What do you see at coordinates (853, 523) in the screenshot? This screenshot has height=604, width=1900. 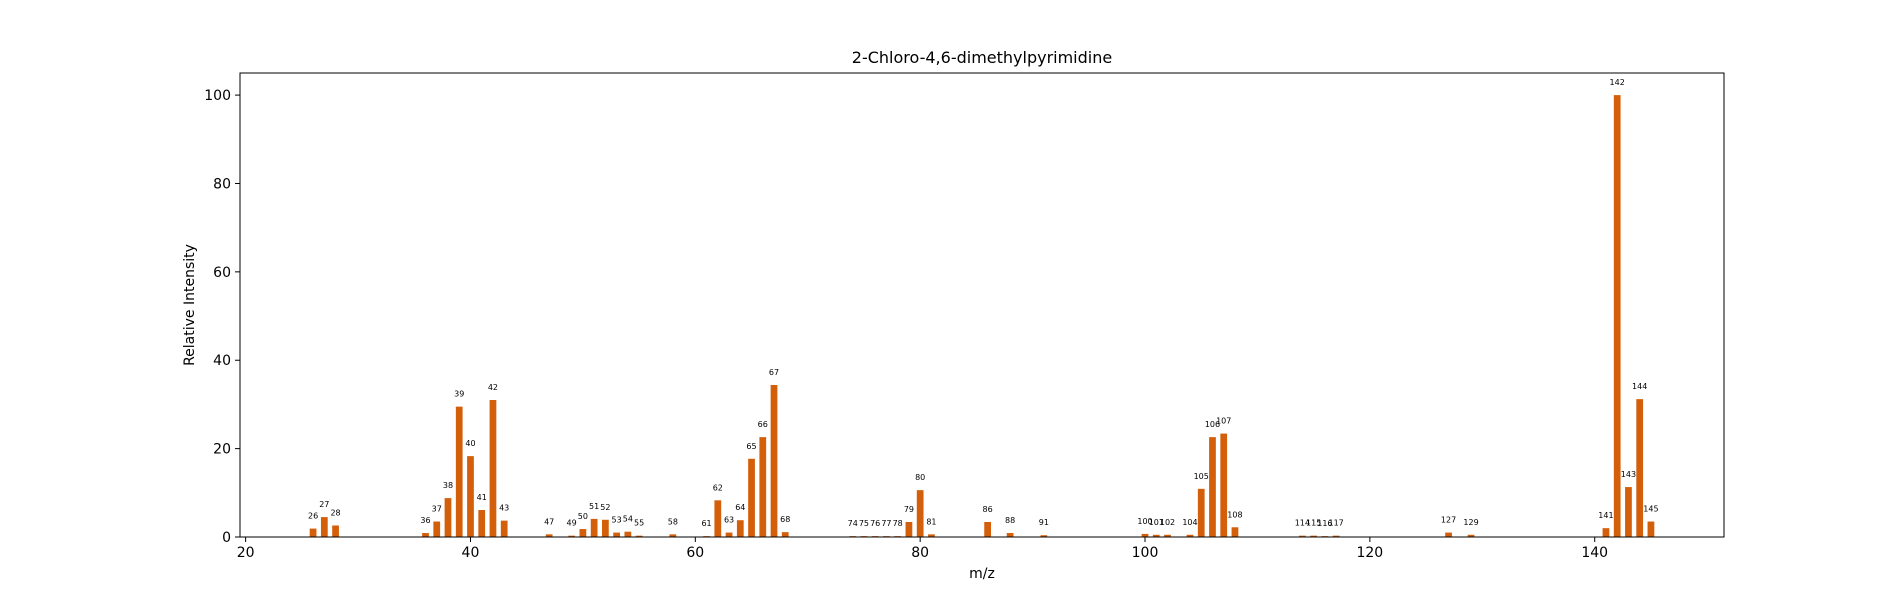 I see `bar-label-mz-74: 74` at bounding box center [853, 523].